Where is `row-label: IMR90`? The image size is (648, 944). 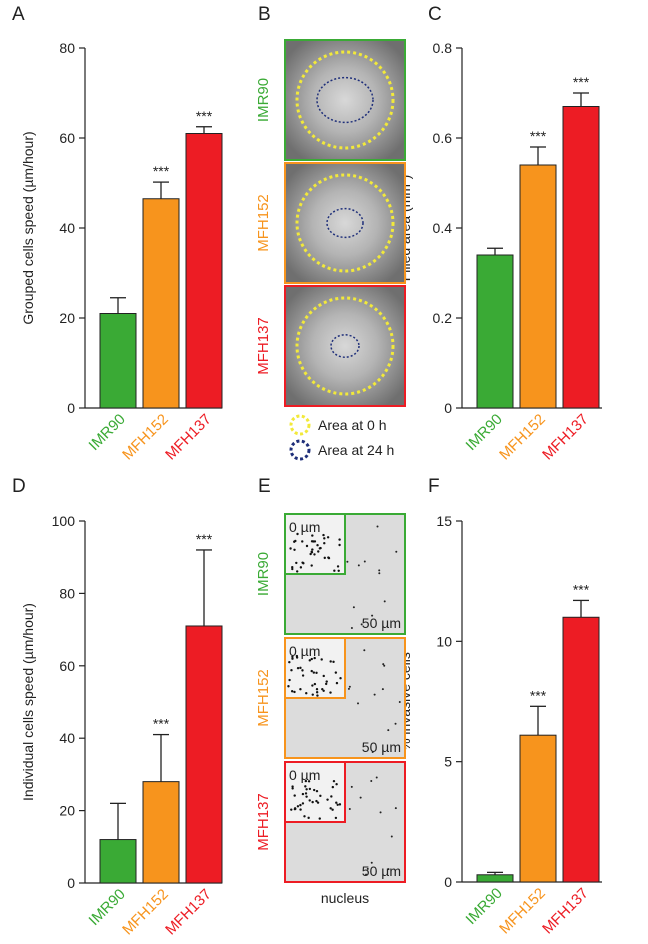
row-label: IMR90 is located at coordinates (263, 100).